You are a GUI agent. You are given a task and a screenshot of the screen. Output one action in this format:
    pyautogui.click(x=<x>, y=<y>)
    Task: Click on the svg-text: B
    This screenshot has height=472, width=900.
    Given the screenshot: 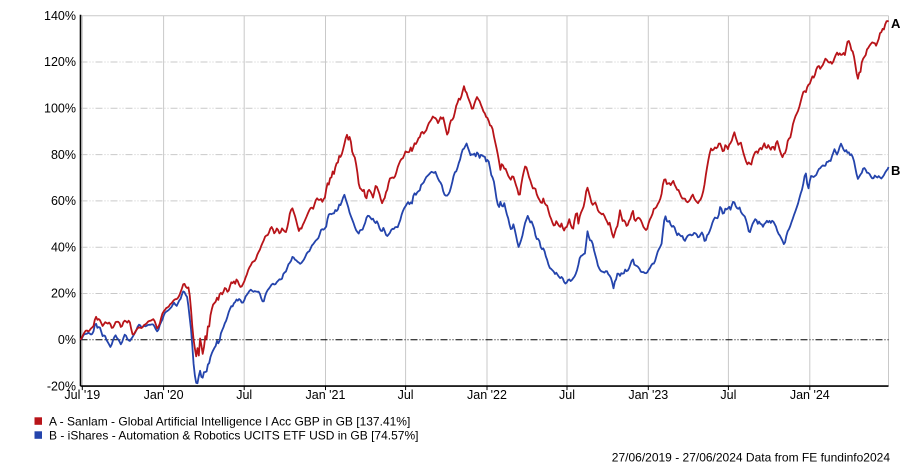 What is the action you would take?
    pyautogui.click(x=895, y=170)
    